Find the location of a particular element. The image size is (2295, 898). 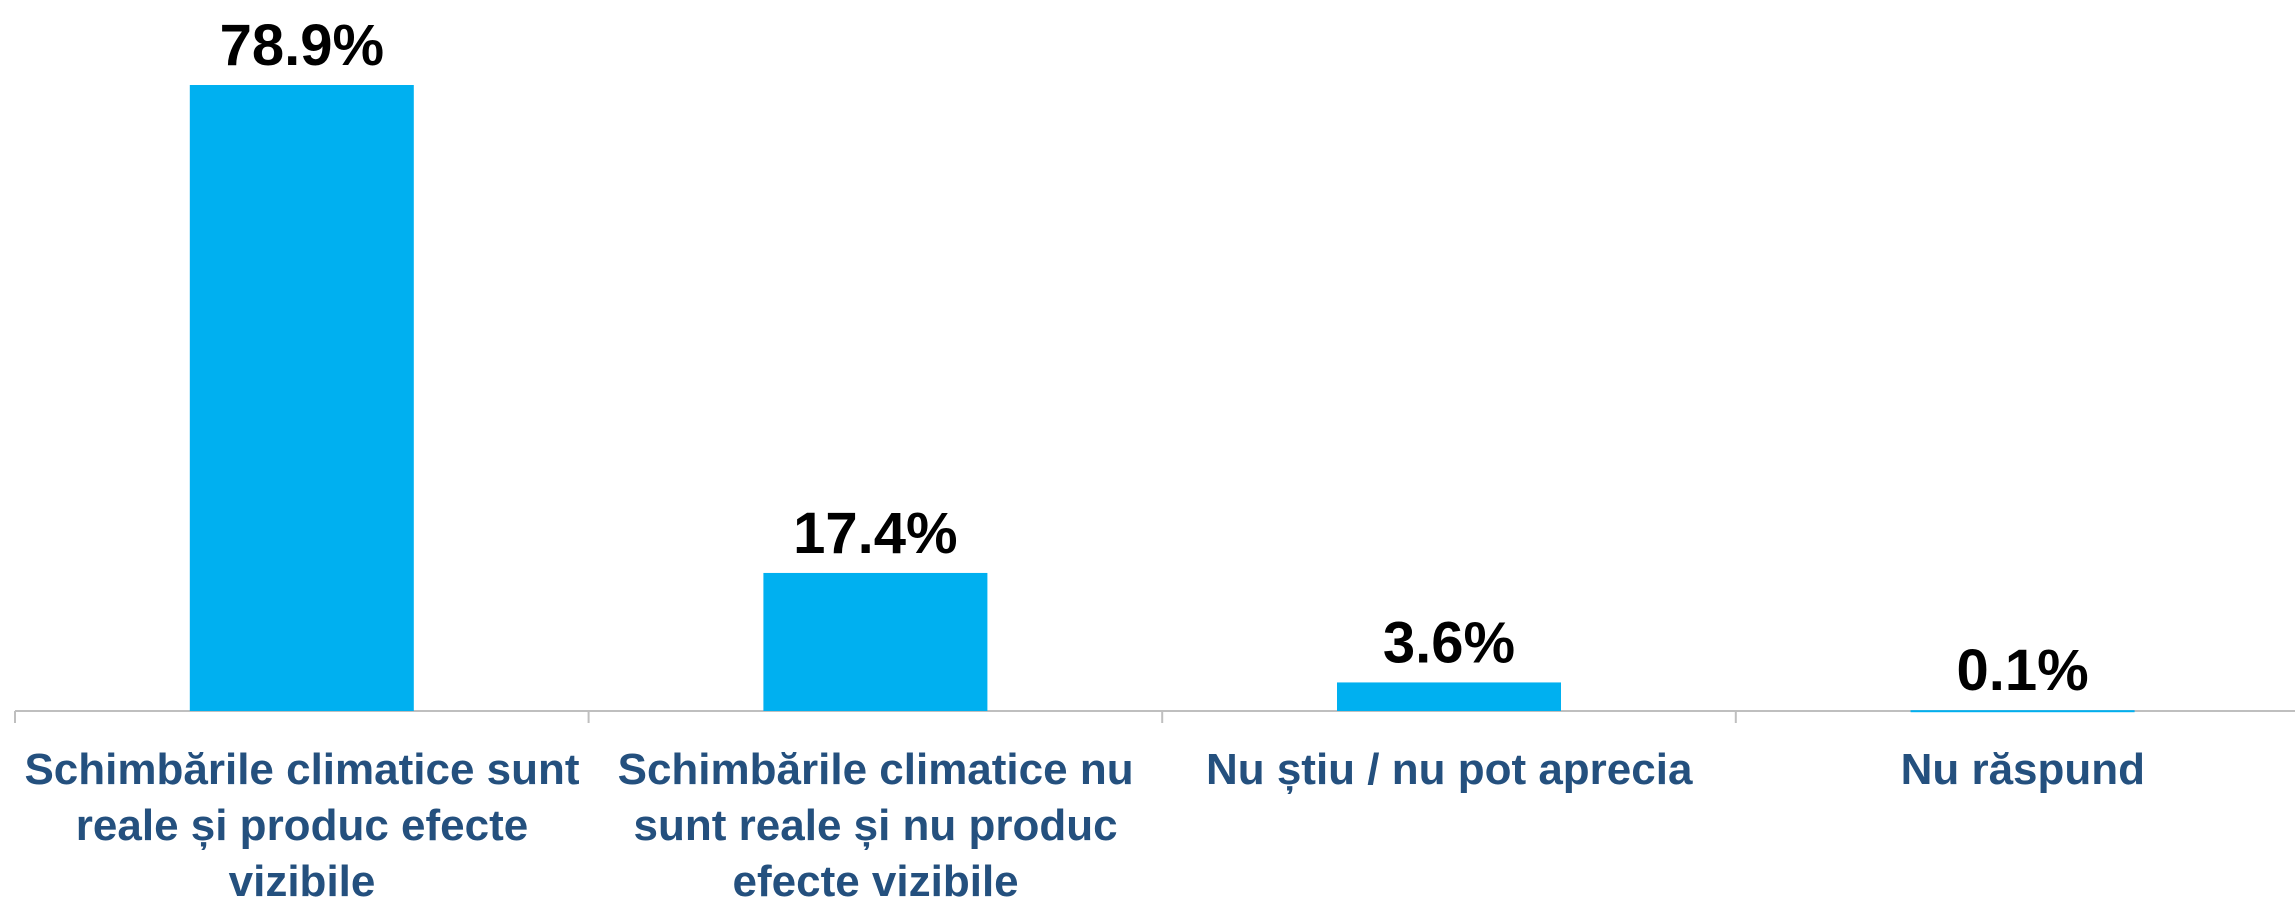

value-label: 17.4% is located at coordinates (875, 533).